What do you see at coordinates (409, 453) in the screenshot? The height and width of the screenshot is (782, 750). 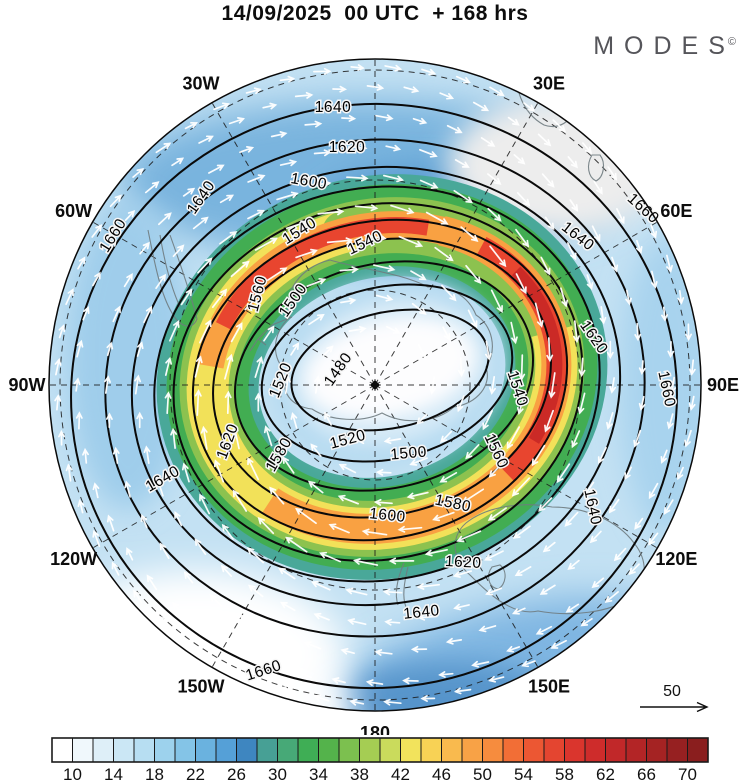 I see `contour-label-1500: 1500` at bounding box center [409, 453].